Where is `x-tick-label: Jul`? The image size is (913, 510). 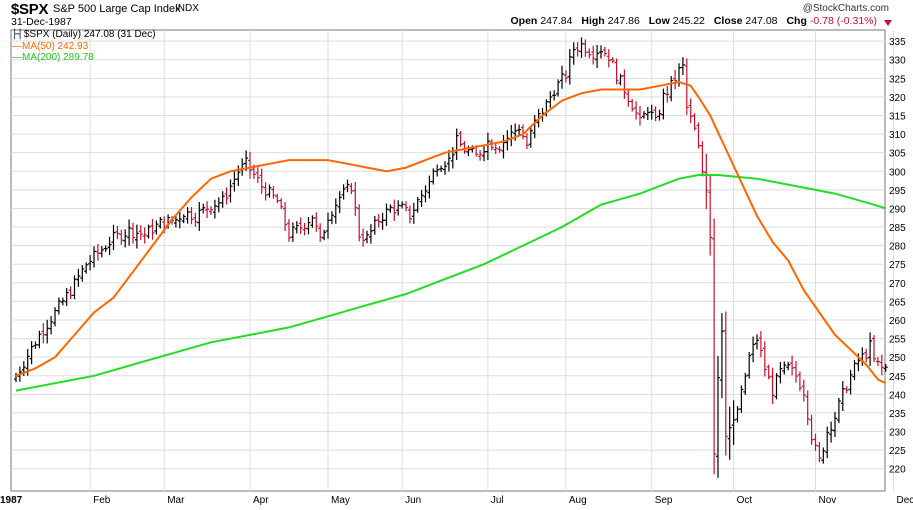
x-tick-label: Jul is located at coordinates (497, 500).